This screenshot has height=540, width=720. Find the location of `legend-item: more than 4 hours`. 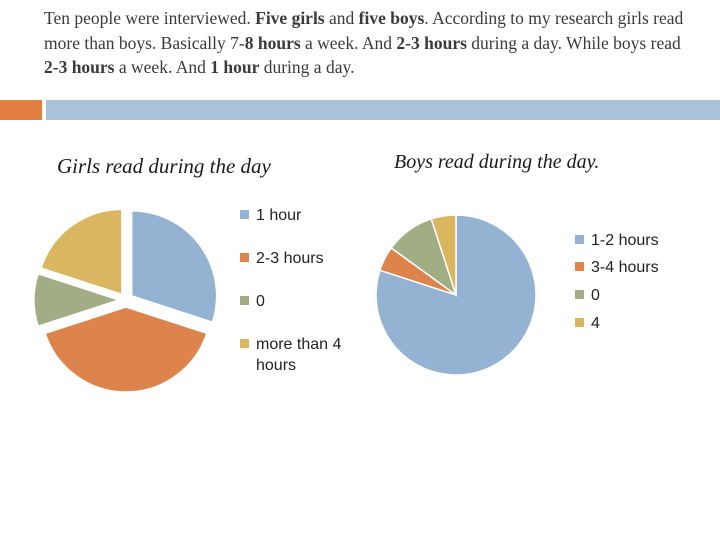

legend-item: more than 4 hours is located at coordinates (293, 355).